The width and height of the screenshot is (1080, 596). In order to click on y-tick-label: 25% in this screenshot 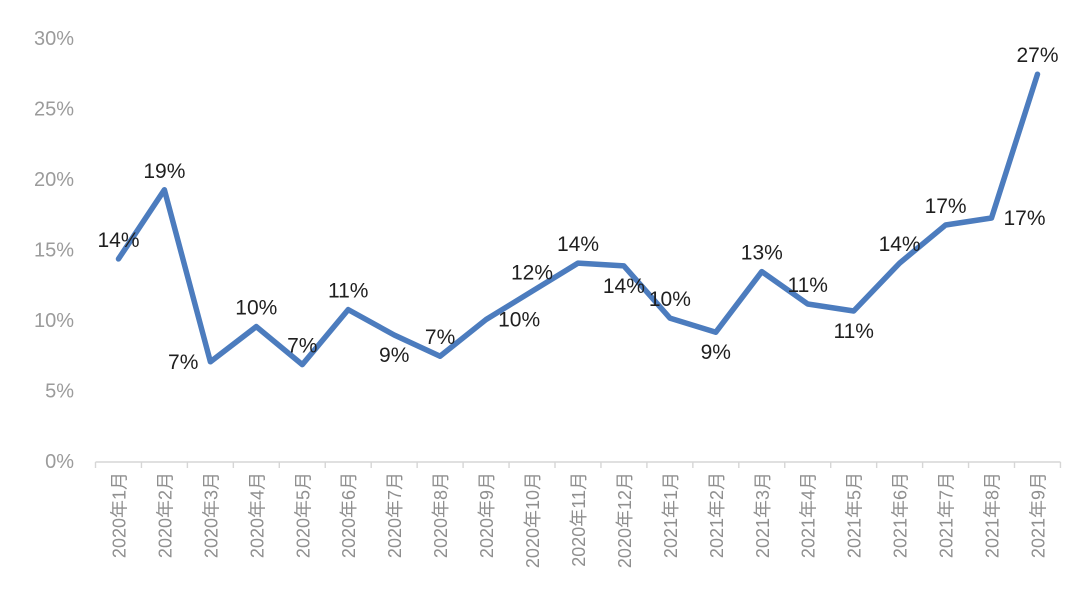, I will do `click(54, 110)`.